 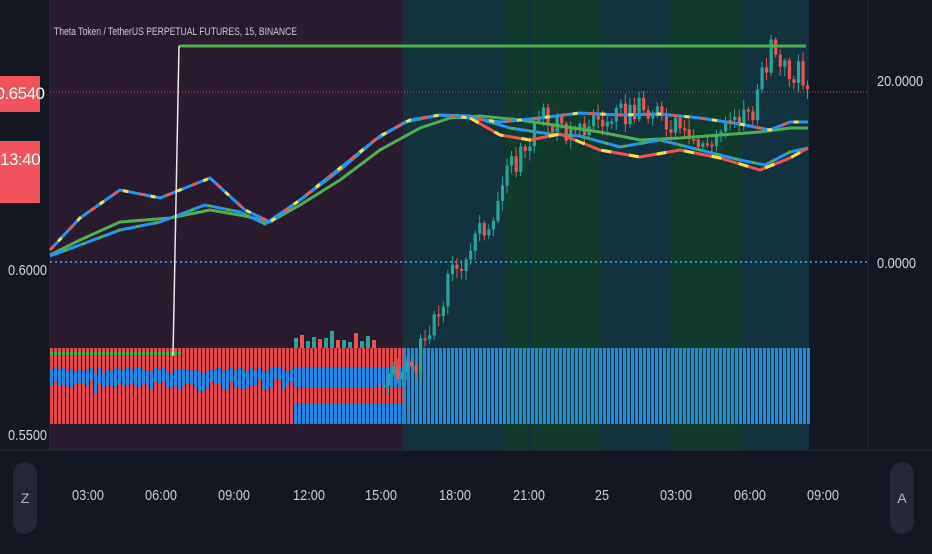 What do you see at coordinates (900, 81) in the screenshot?
I see `right-tick-20: 20.0000` at bounding box center [900, 81].